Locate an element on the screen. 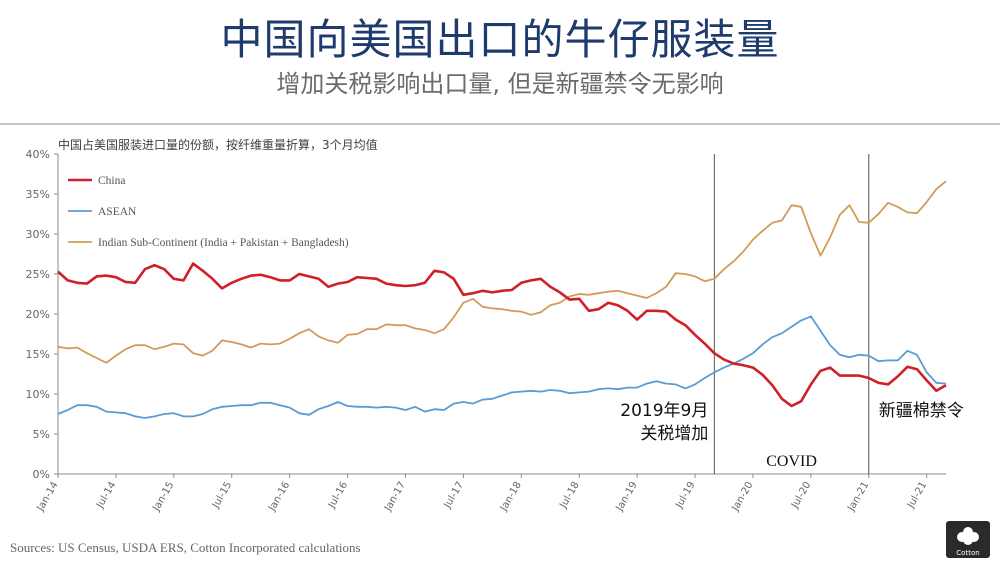 This screenshot has width=1000, height=562. y-tick-label: 35% is located at coordinates (38, 194).